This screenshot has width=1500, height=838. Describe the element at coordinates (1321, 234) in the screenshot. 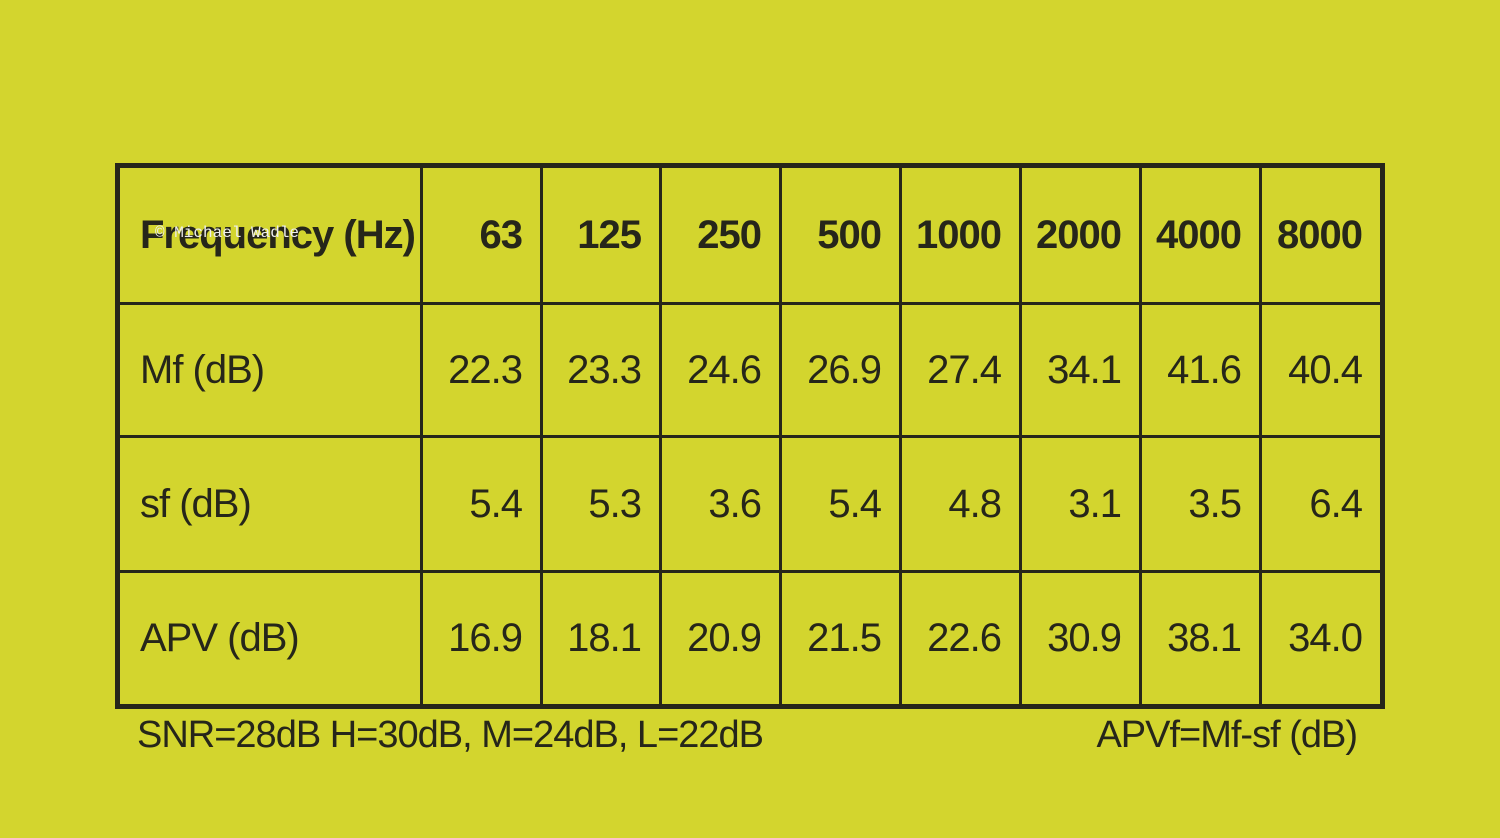

I see `cell: 8000` at that location.